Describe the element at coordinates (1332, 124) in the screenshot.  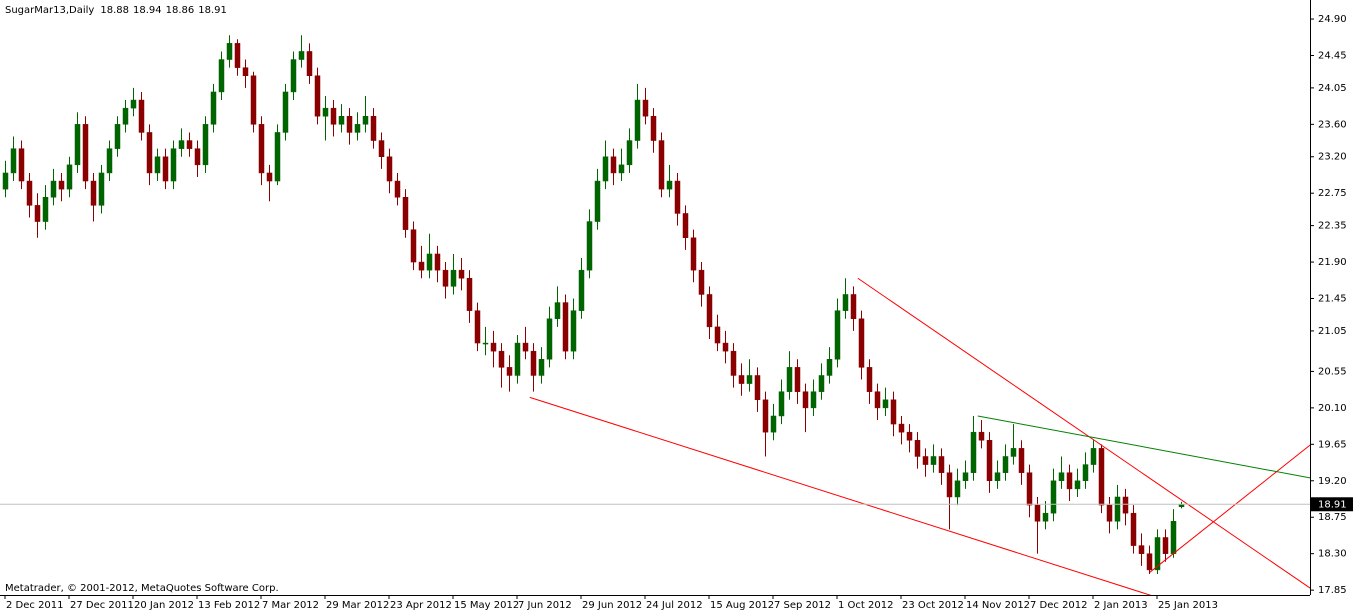
I see `y-tick-label: 23.60` at that location.